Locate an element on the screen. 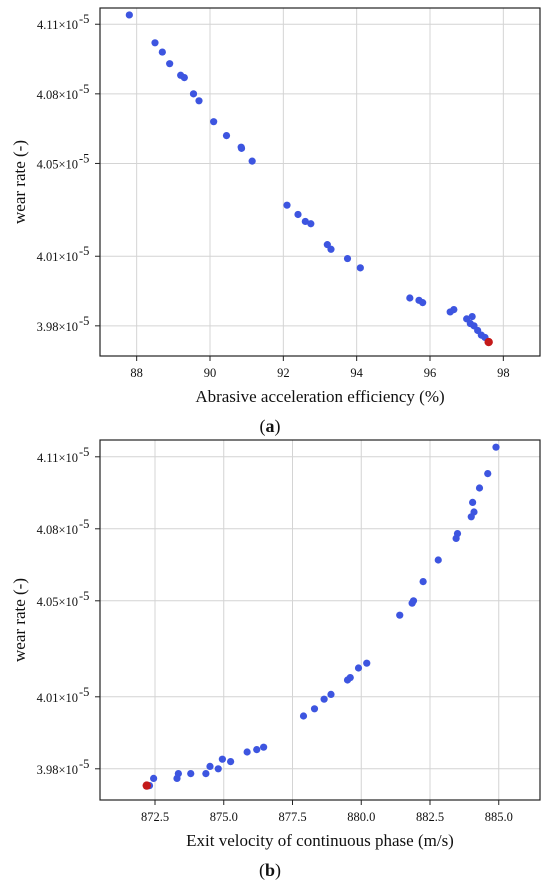 This screenshot has height=889, width=550. x-tick-label: 882.5 is located at coordinates (430, 817).